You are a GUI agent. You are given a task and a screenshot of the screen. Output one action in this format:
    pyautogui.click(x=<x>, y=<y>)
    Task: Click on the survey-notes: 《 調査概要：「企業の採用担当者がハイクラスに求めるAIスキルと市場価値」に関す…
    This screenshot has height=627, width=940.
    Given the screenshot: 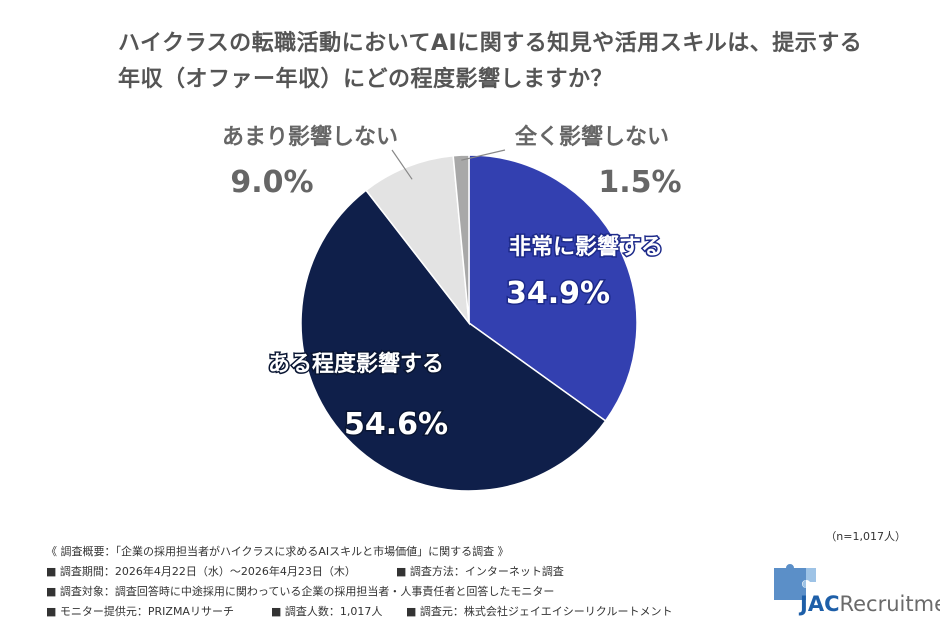 What is the action you would take?
    pyautogui.click(x=406, y=582)
    